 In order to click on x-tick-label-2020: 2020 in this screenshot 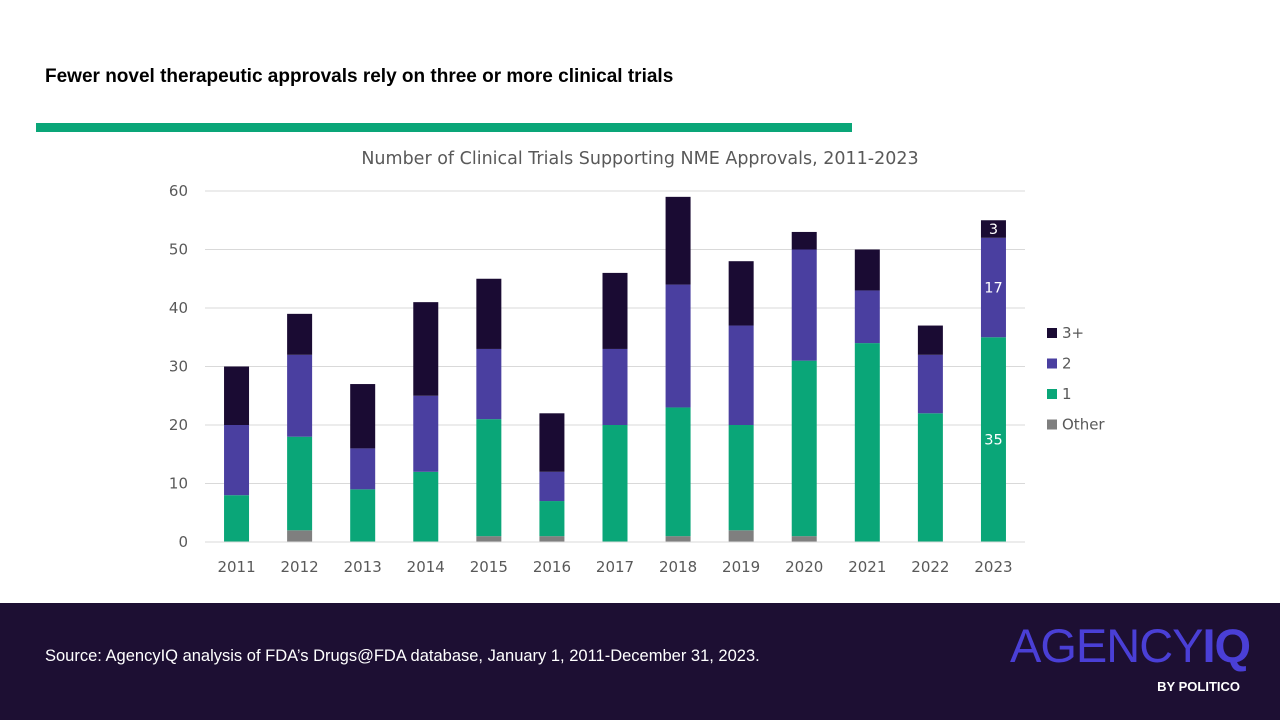, I will do `click(804, 567)`.